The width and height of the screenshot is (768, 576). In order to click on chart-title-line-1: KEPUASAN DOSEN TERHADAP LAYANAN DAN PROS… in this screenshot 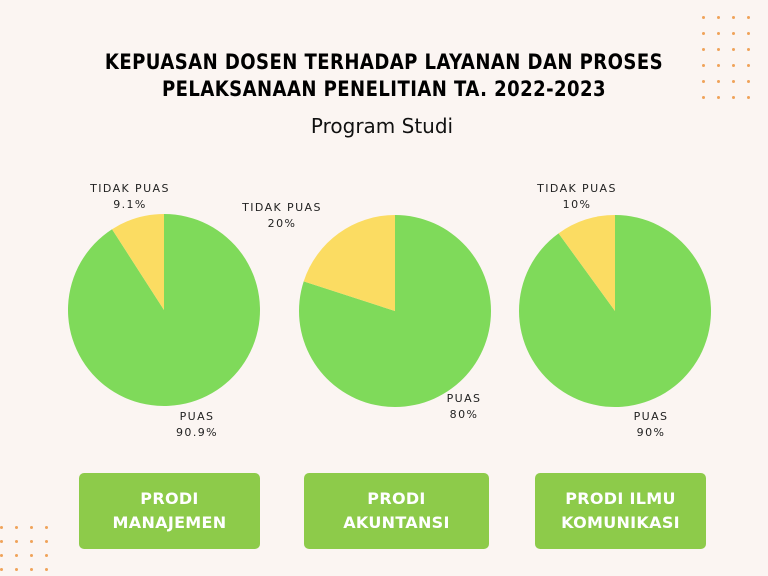, I will do `click(384, 62)`.